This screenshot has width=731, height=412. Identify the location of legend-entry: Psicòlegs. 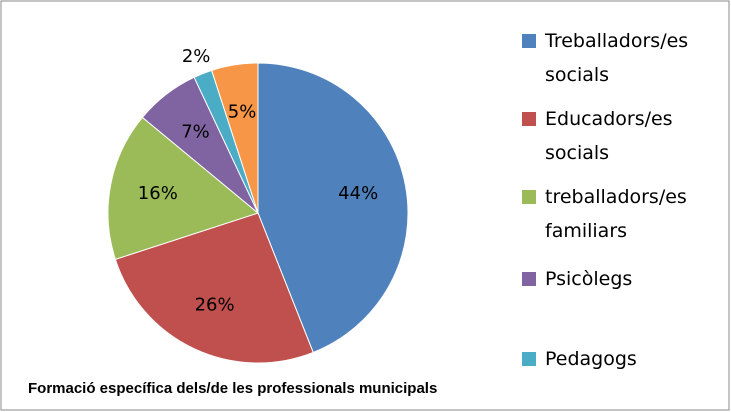
(622, 279).